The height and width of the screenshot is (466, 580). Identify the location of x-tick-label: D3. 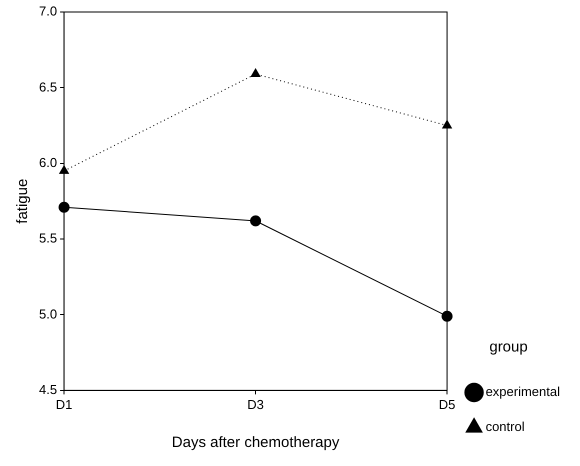
(255, 404).